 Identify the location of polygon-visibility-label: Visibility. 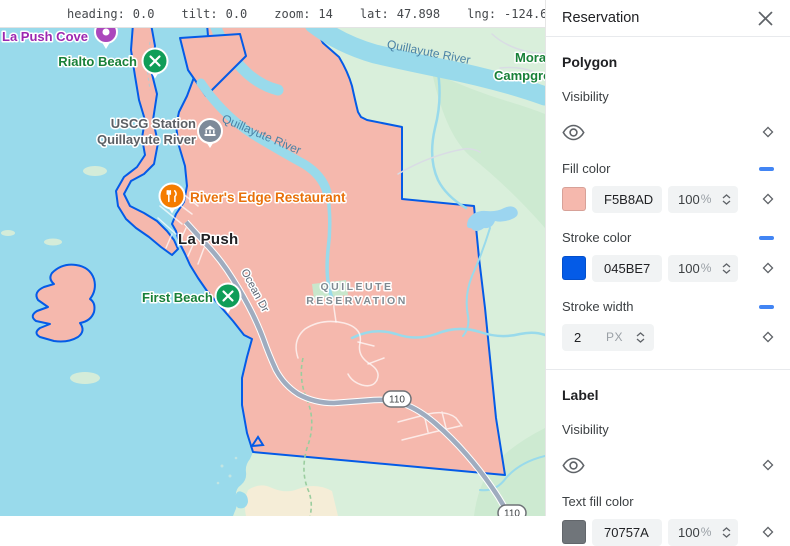
(585, 96).